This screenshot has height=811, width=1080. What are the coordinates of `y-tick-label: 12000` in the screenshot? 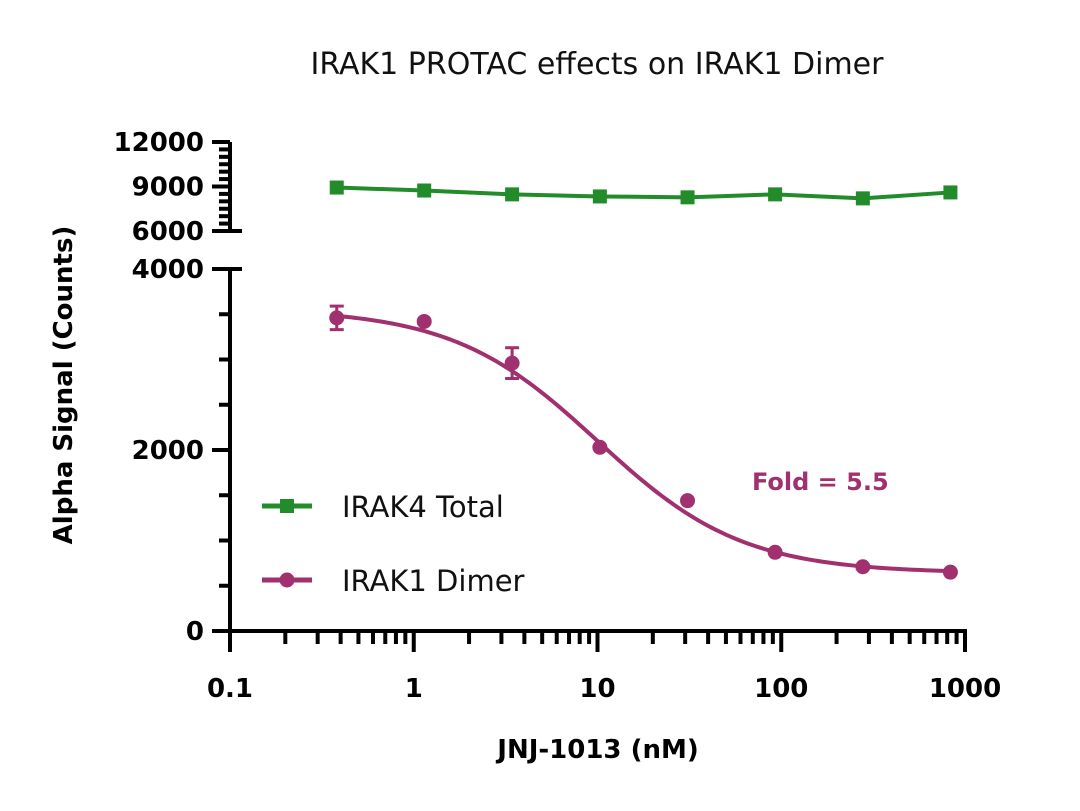 It's located at (159, 143).